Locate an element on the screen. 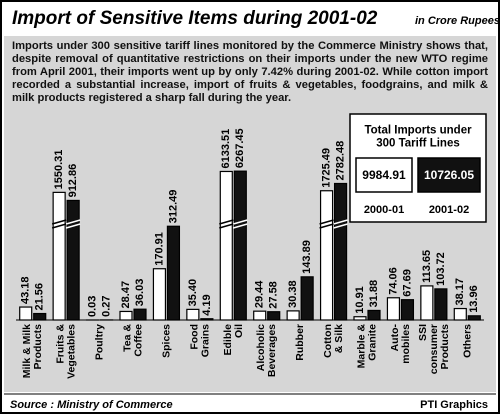 The image size is (500, 414). value-label: 30.38 is located at coordinates (293, 294).